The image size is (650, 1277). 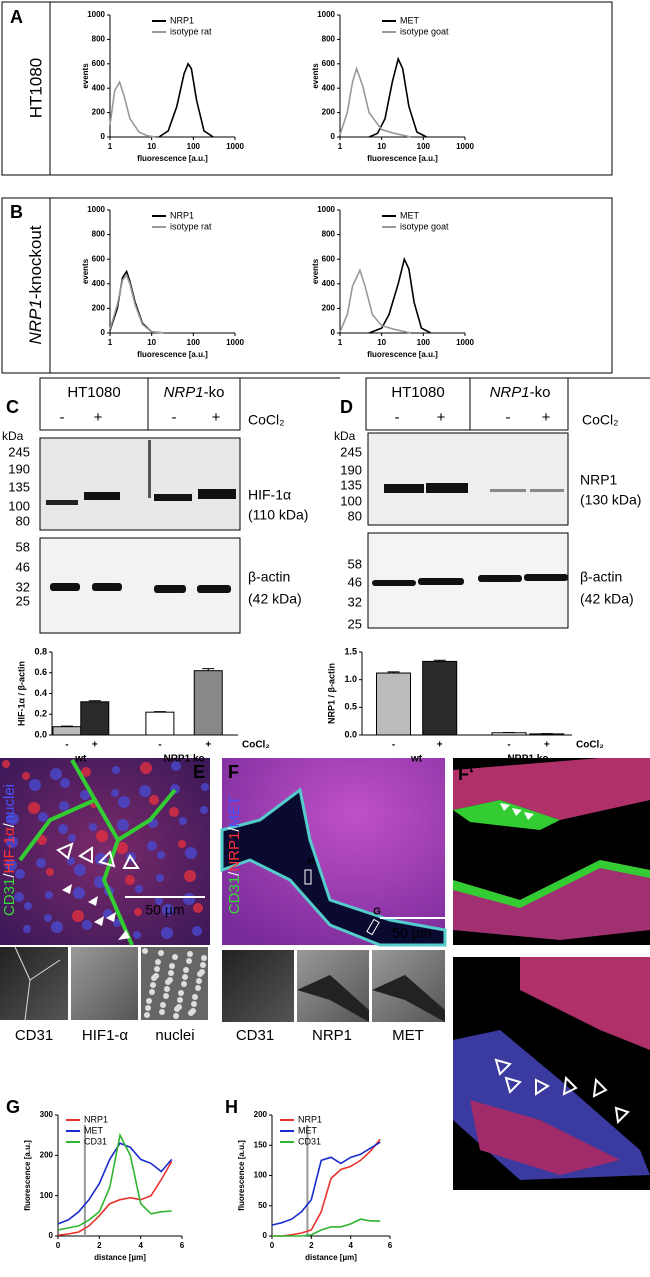 What do you see at coordinates (105, 1035) in the screenshot?
I see `channel-label: HIF1-α` at bounding box center [105, 1035].